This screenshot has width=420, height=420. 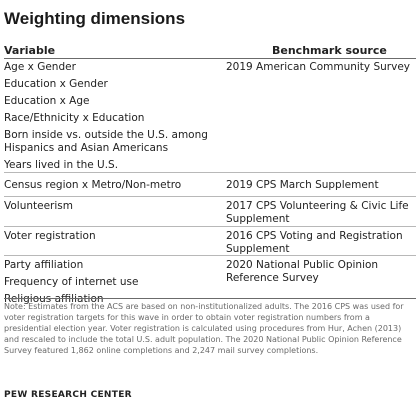 I want to click on variable-item: Race/Ethnicity x Education, so click(x=74, y=118).